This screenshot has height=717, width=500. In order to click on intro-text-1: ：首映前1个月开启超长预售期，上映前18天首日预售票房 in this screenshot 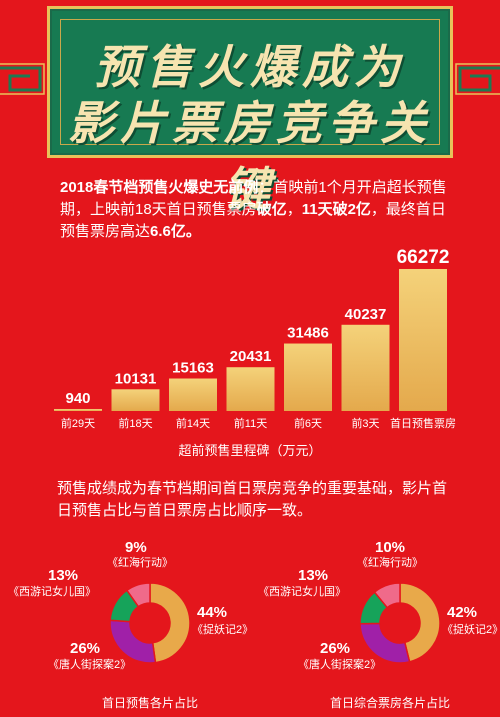, I will do `click(253, 198)`.